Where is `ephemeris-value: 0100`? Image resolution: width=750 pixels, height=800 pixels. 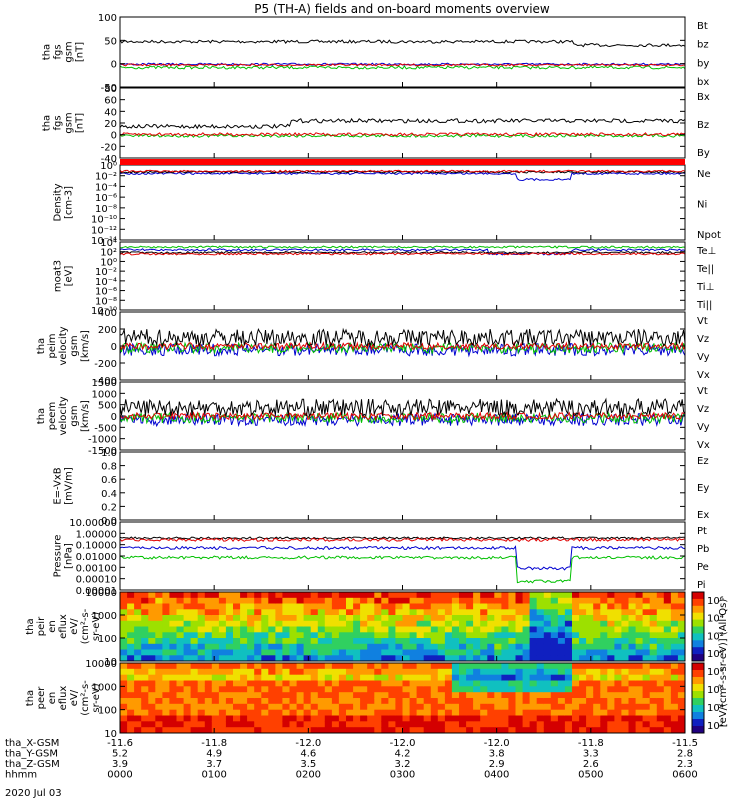 ephemeris-value: 0100 is located at coordinates (213, 775).